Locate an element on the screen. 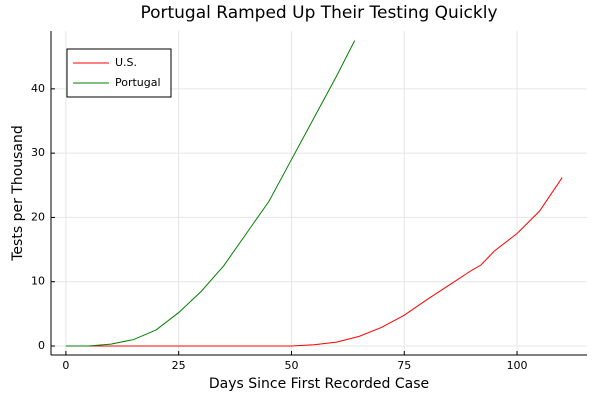  legend-box is located at coordinates (119, 73).